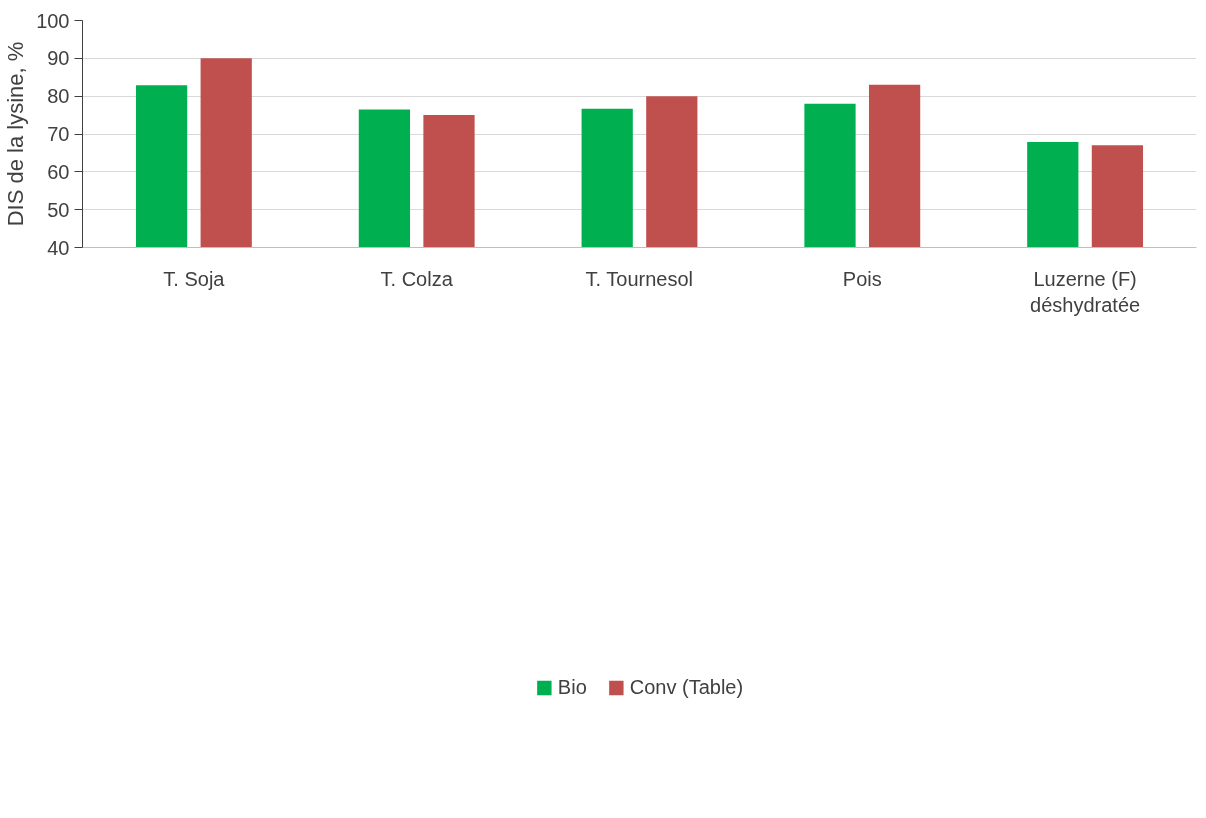  What do you see at coordinates (639, 278) in the screenshot?
I see `x-tick-label: T. Tournesol` at bounding box center [639, 278].